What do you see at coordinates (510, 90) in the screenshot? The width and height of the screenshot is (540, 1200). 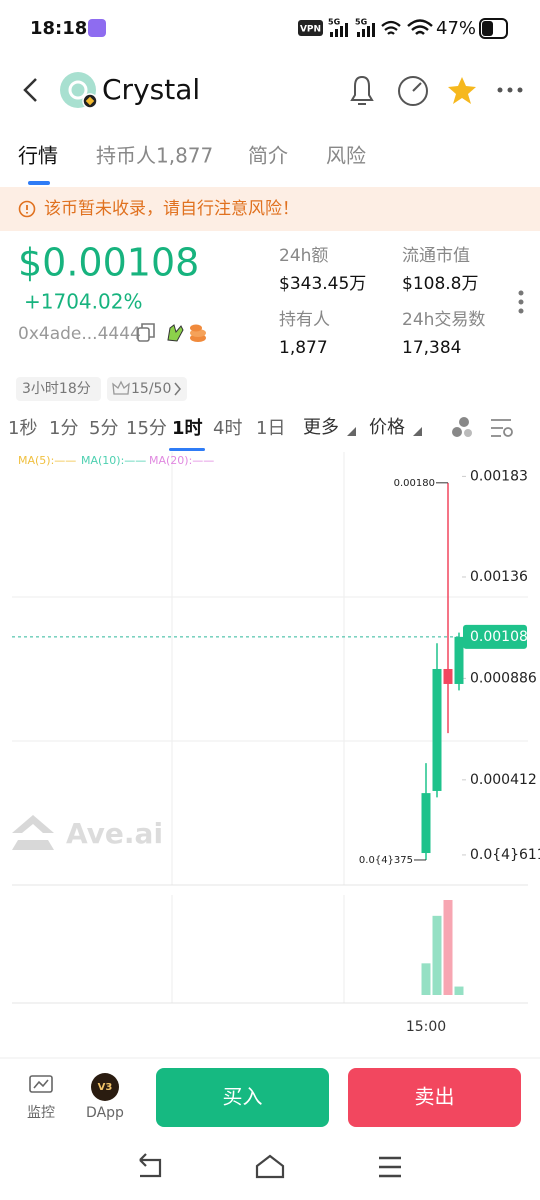 I see `more-menu` at bounding box center [510, 90].